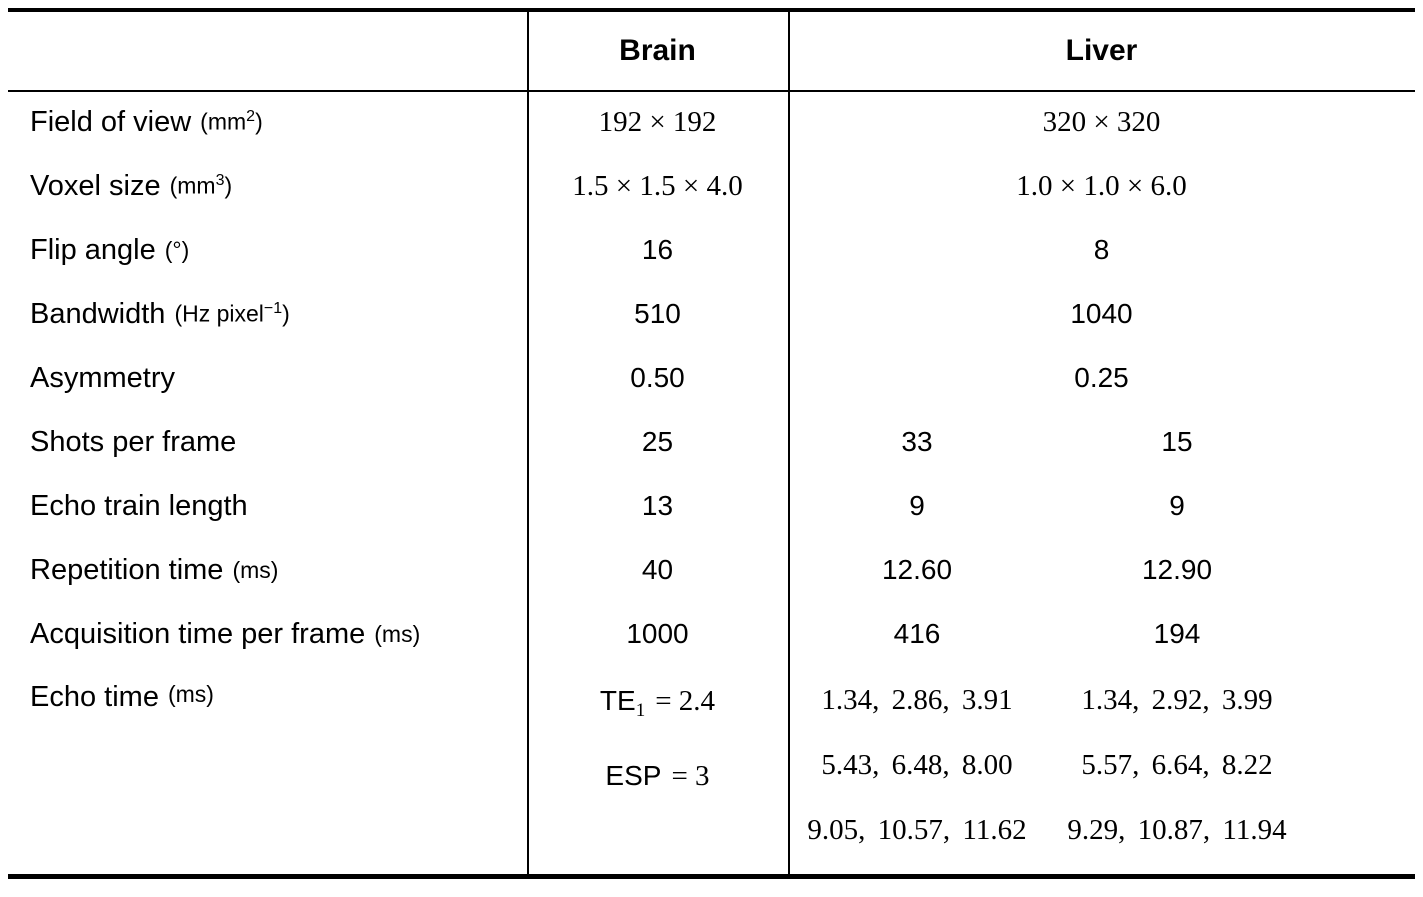 The height and width of the screenshot is (897, 1423). I want to click on row-label-echo-train-length: Echo train length, so click(267, 506).